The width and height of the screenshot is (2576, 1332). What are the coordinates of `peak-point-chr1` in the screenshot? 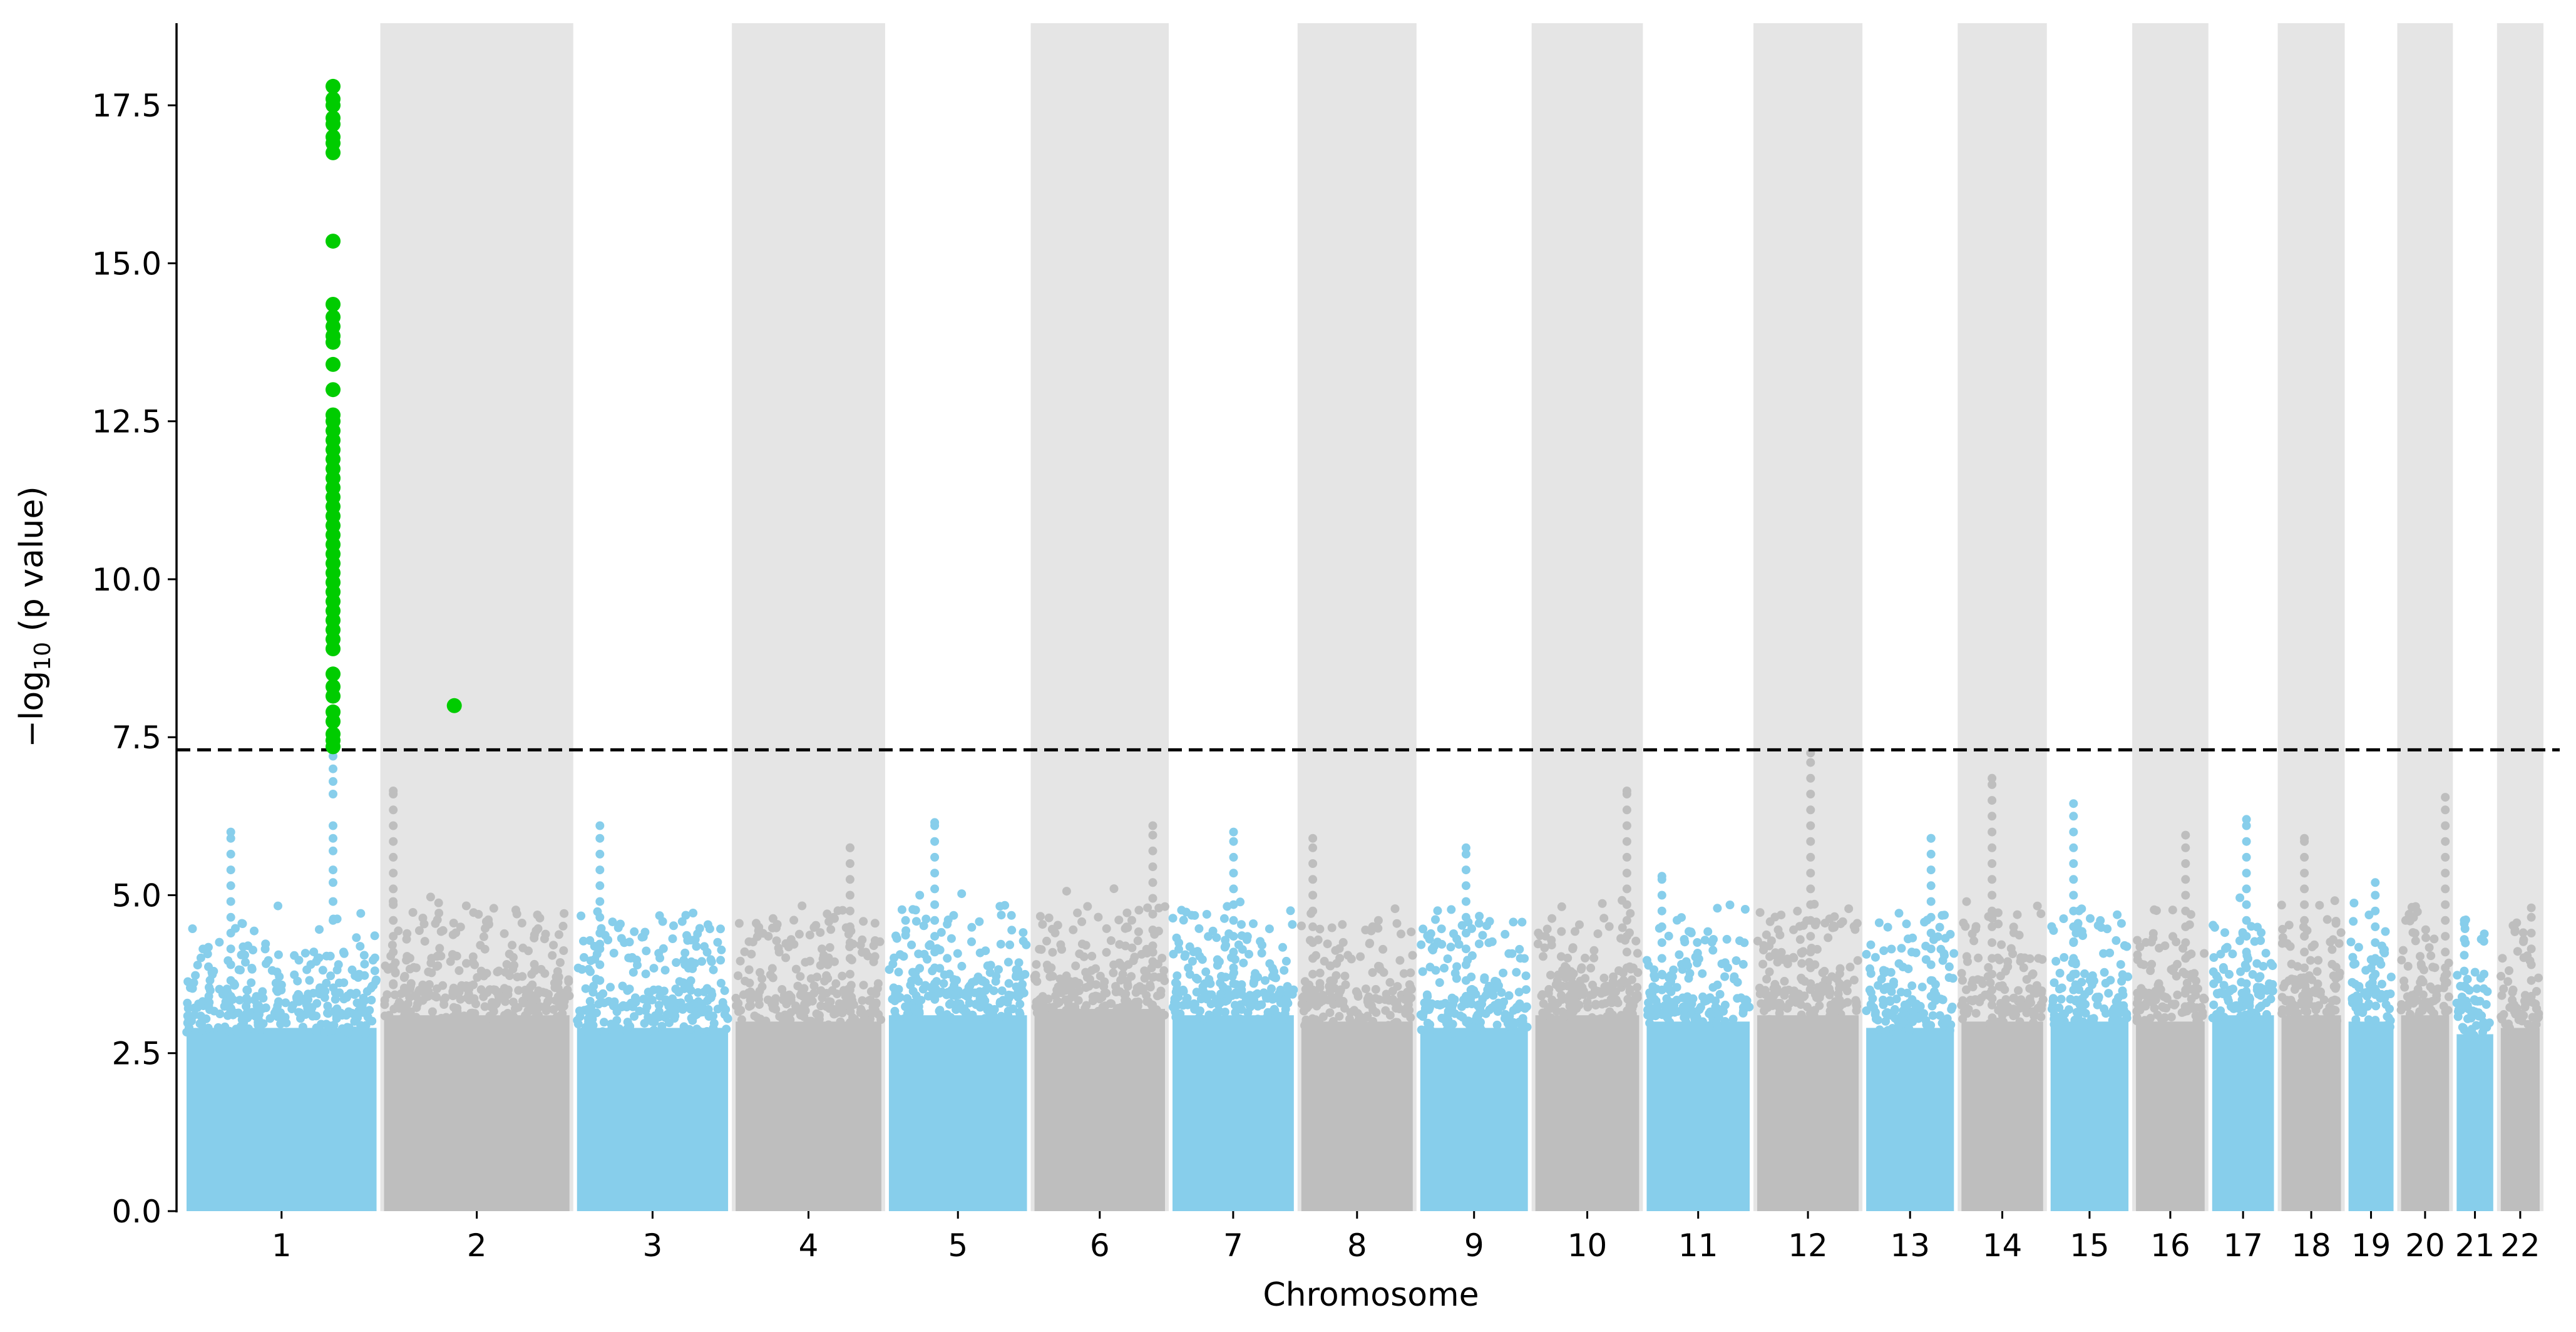 It's located at (230, 832).